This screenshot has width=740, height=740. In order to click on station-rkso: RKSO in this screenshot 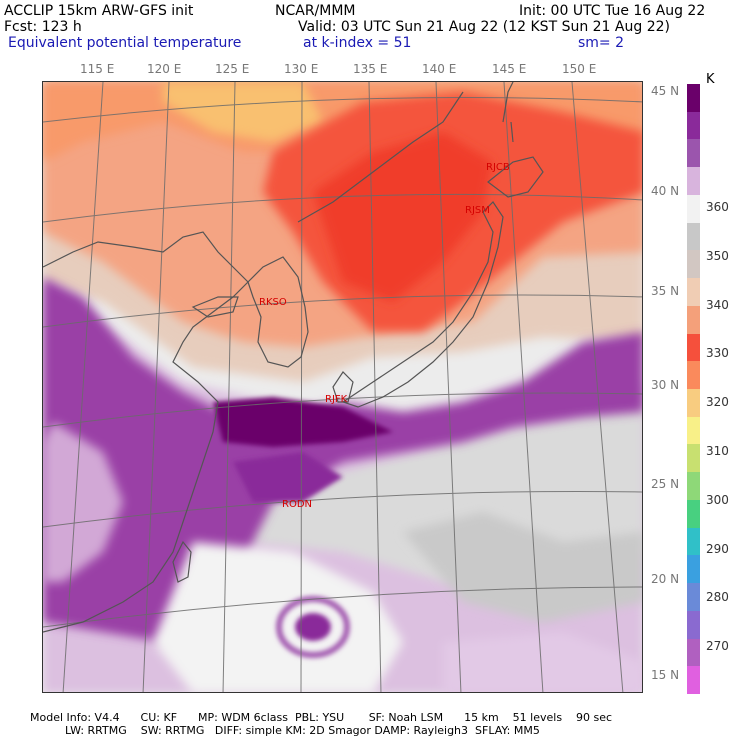, I will do `click(273, 302)`.